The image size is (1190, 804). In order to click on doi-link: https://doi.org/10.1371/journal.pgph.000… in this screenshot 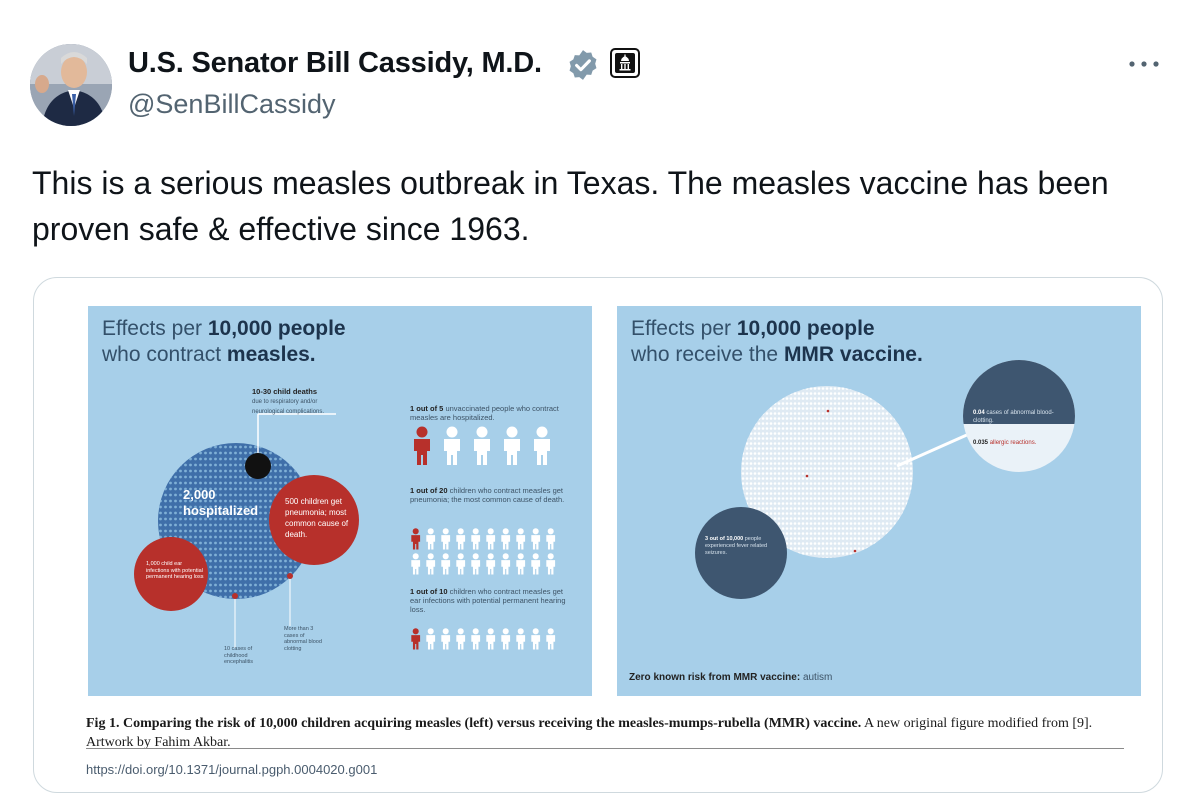, I will do `click(232, 769)`.